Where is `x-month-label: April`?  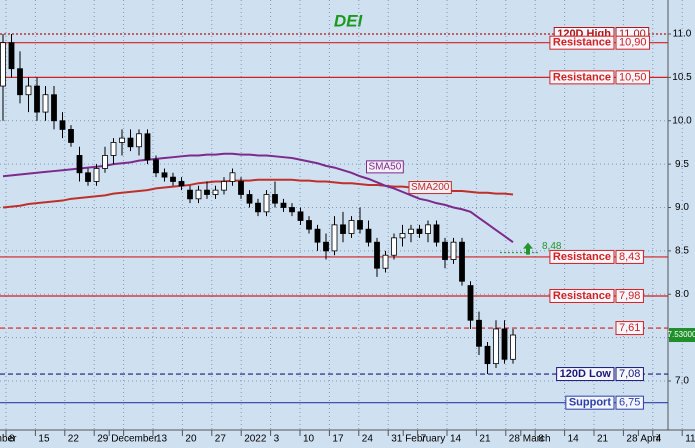
x-month-label: April is located at coordinates (650, 439).